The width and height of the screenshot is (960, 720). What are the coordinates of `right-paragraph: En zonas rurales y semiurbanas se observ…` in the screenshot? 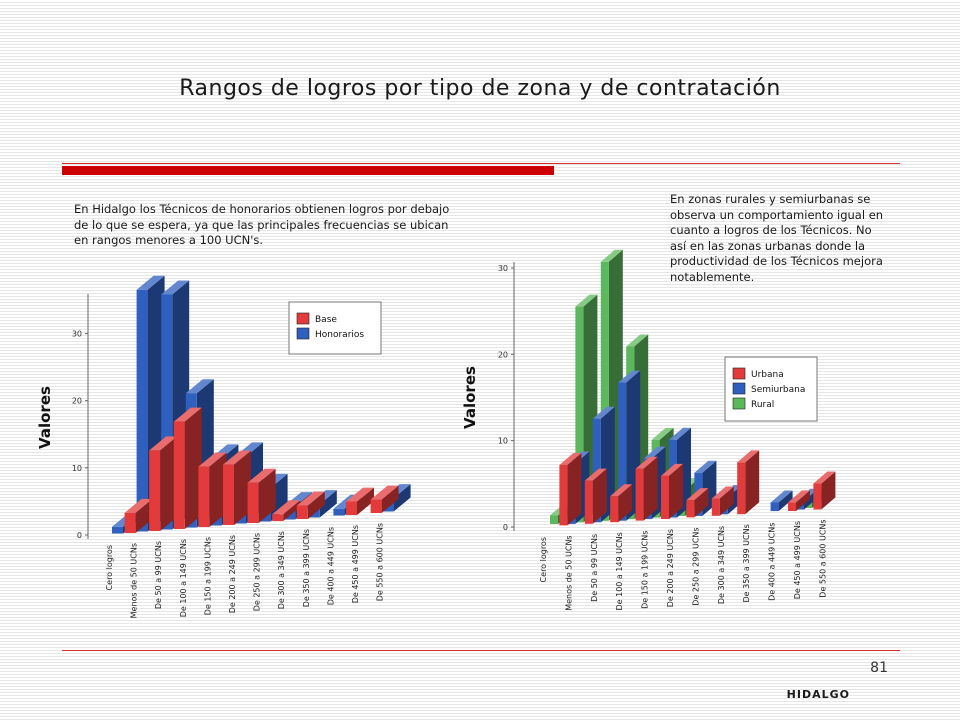 It's located at (777, 238).